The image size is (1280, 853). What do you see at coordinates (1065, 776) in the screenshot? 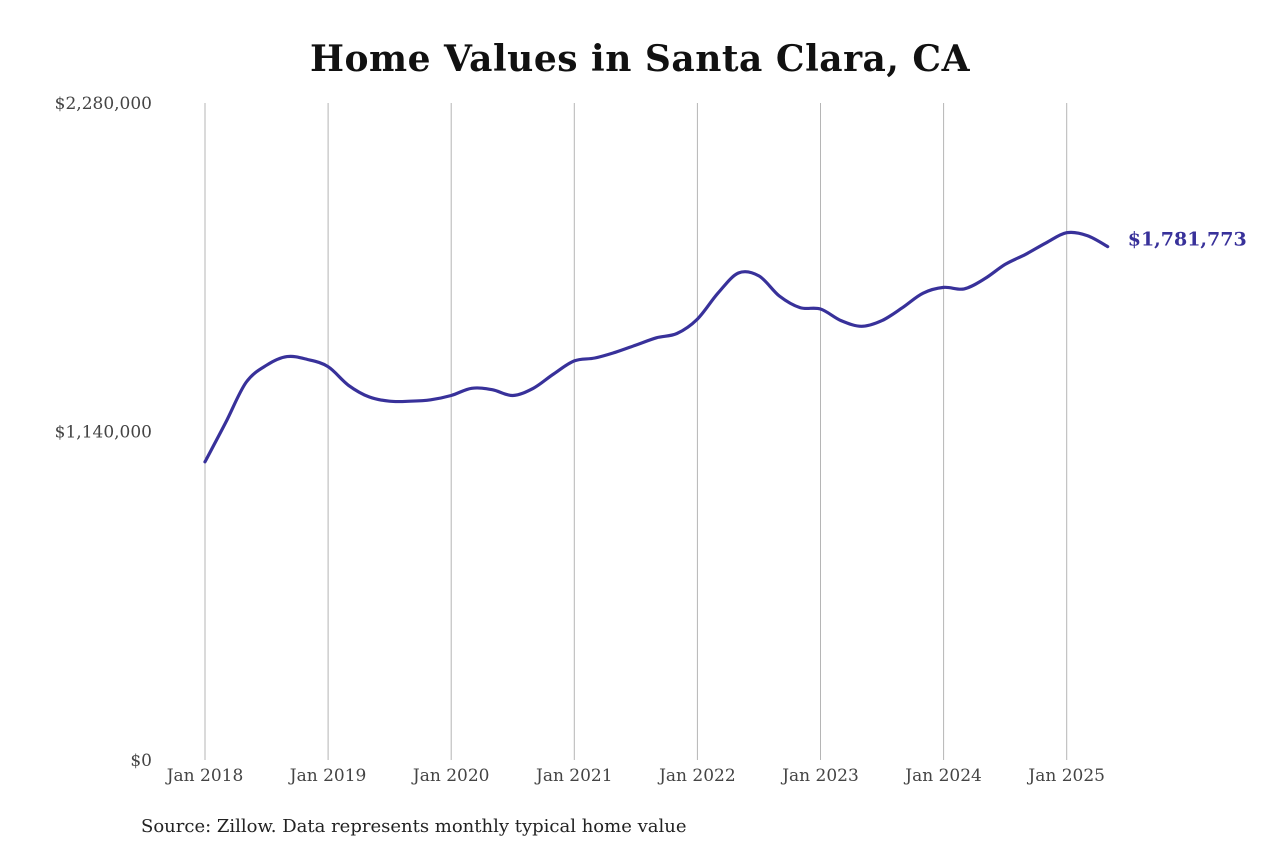
I see `x-tick-label: Jan 2025` at bounding box center [1065, 776].